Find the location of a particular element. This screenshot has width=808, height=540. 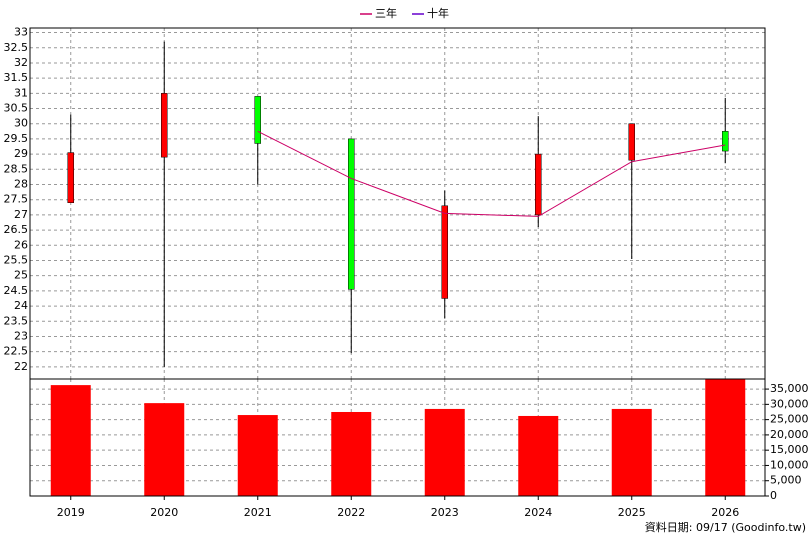

y-tick-label: 29.5 is located at coordinates (16, 138).